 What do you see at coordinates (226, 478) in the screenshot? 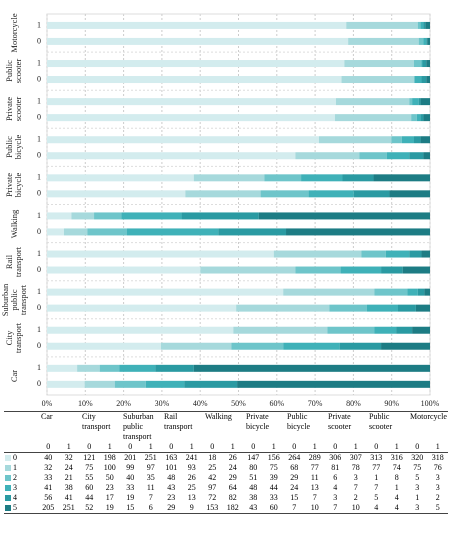
I see `table-row: 2 33 21 55 50 40 35 48 26 42 29 51 39 29 11 6 3 1 8 5 3` at bounding box center [226, 478].